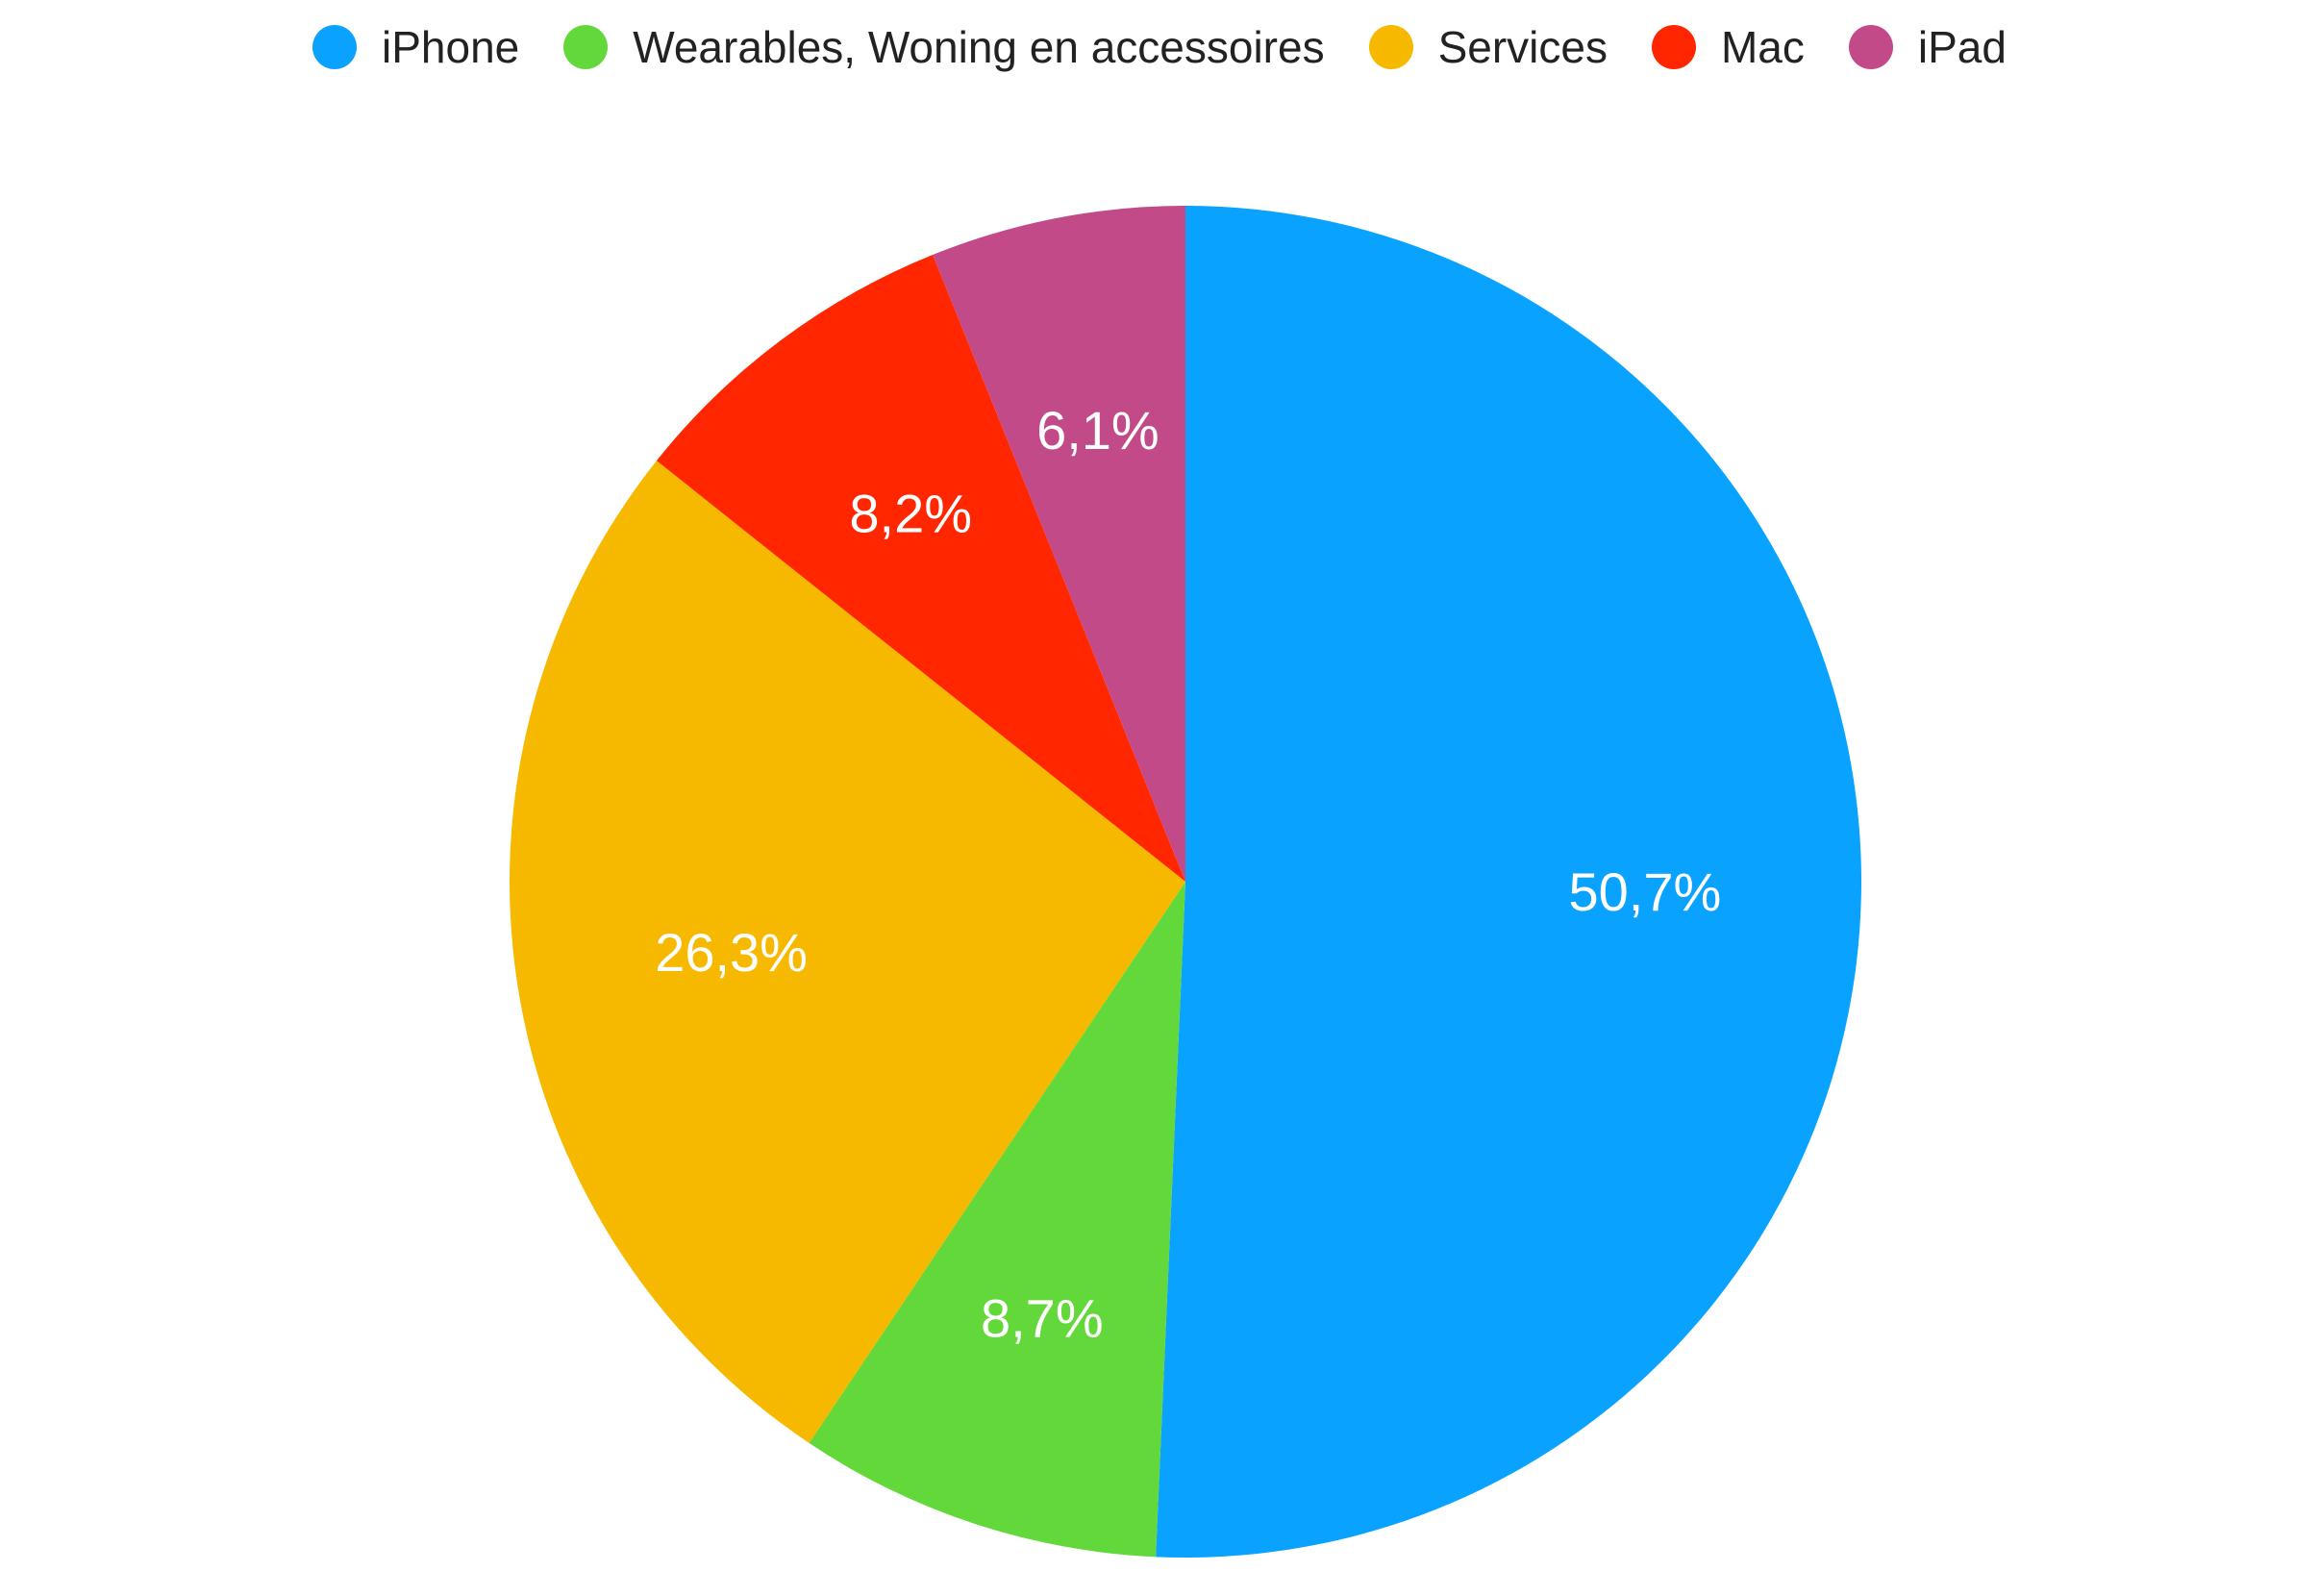 This screenshot has height=1596, width=2319. I want to click on slice-data-label: 50,7%, so click(1645, 891).